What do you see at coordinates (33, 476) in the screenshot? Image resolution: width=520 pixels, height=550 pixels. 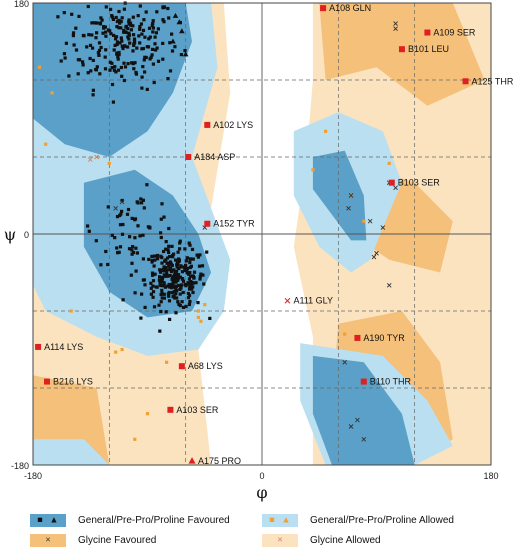 I see `x-tick-label: -180` at bounding box center [33, 476].